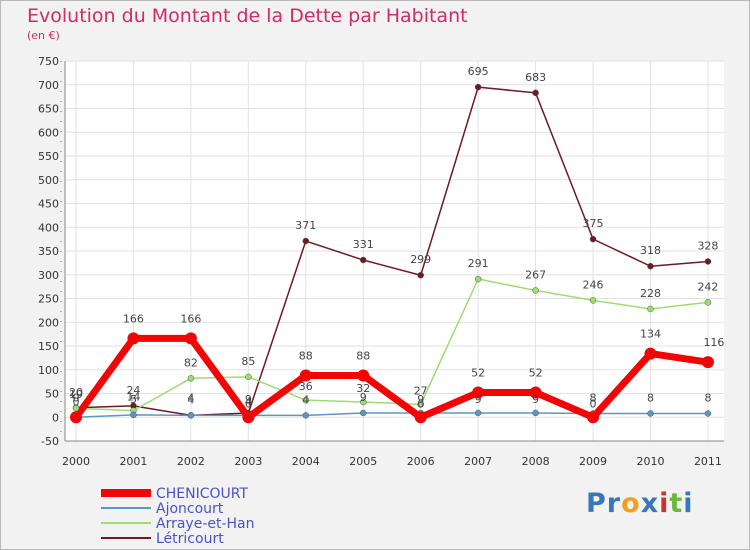 Image resolution: width=750 pixels, height=550 pixels. Describe the element at coordinates (43, 35) in the screenshot. I see `chart-subtitle: (en €)` at that location.